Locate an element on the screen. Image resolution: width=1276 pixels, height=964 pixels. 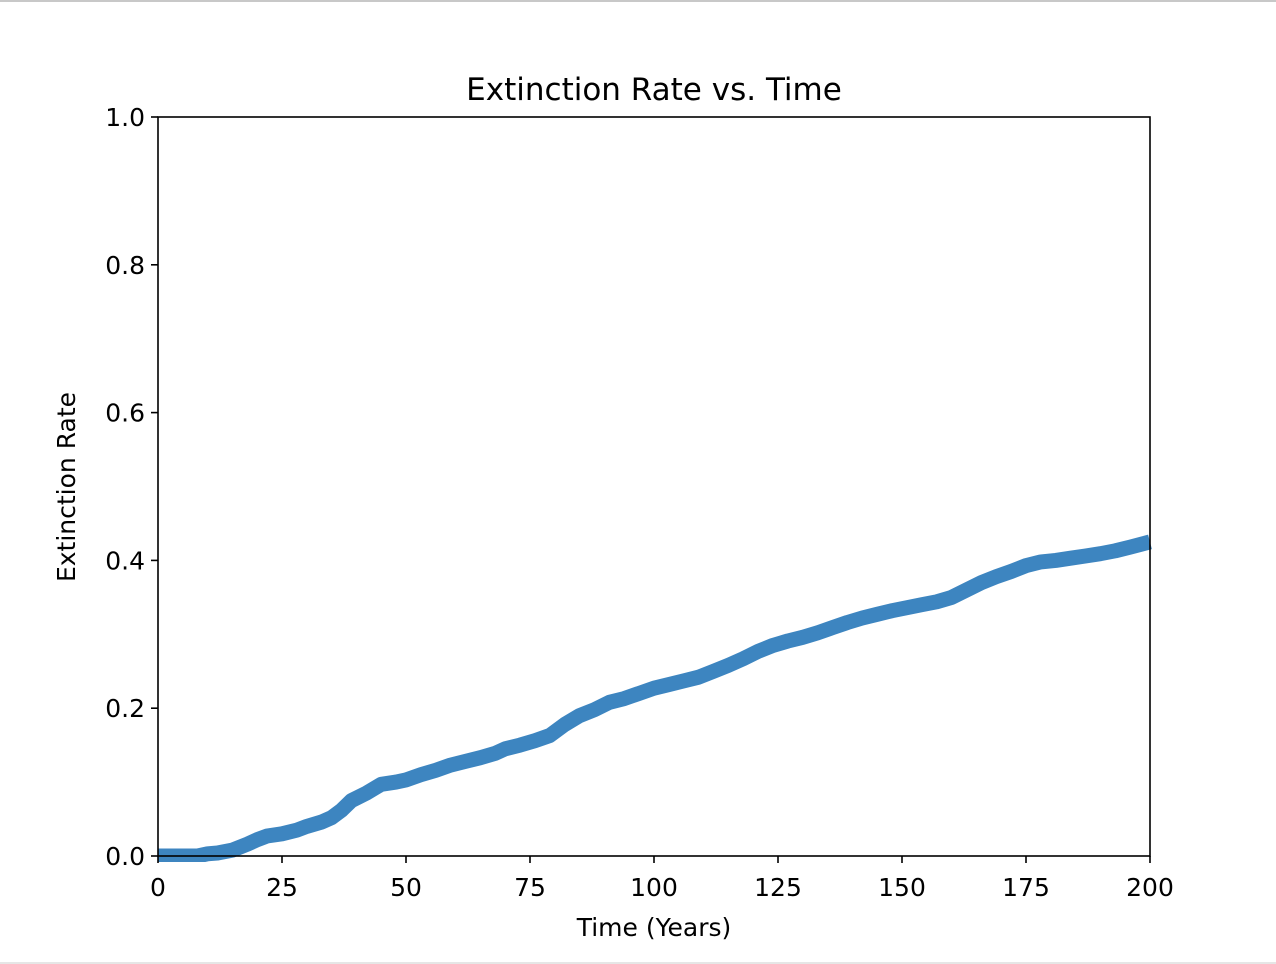
x-tick-label: 150 is located at coordinates (902, 887).